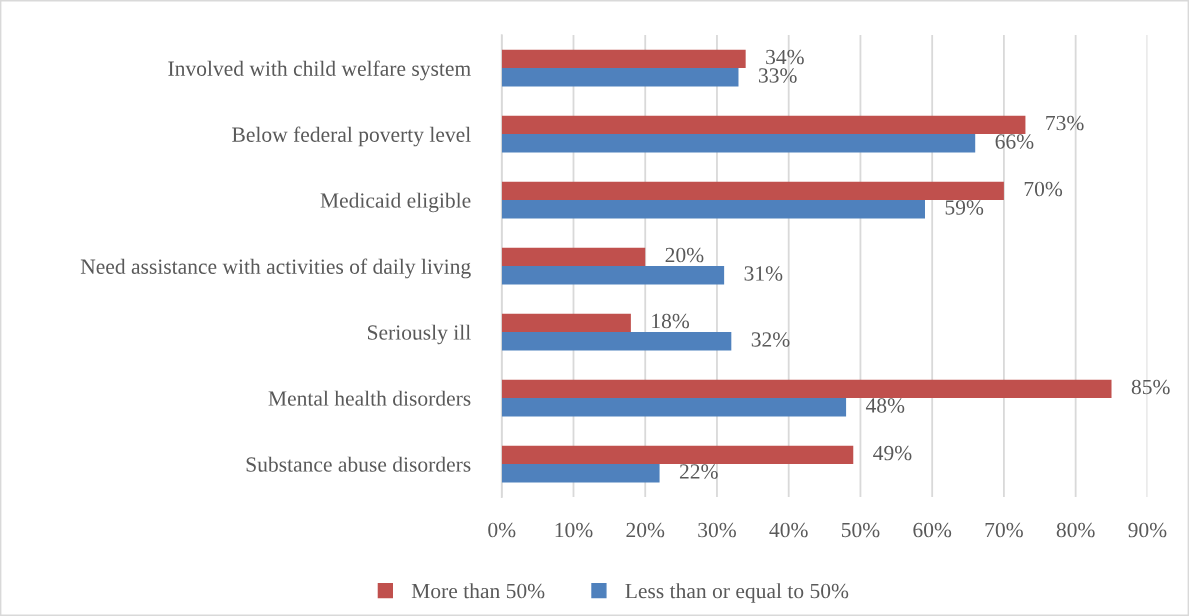 The height and width of the screenshot is (616, 1189). Describe the element at coordinates (671, 321) in the screenshot. I see `data-label: 18%` at that location.